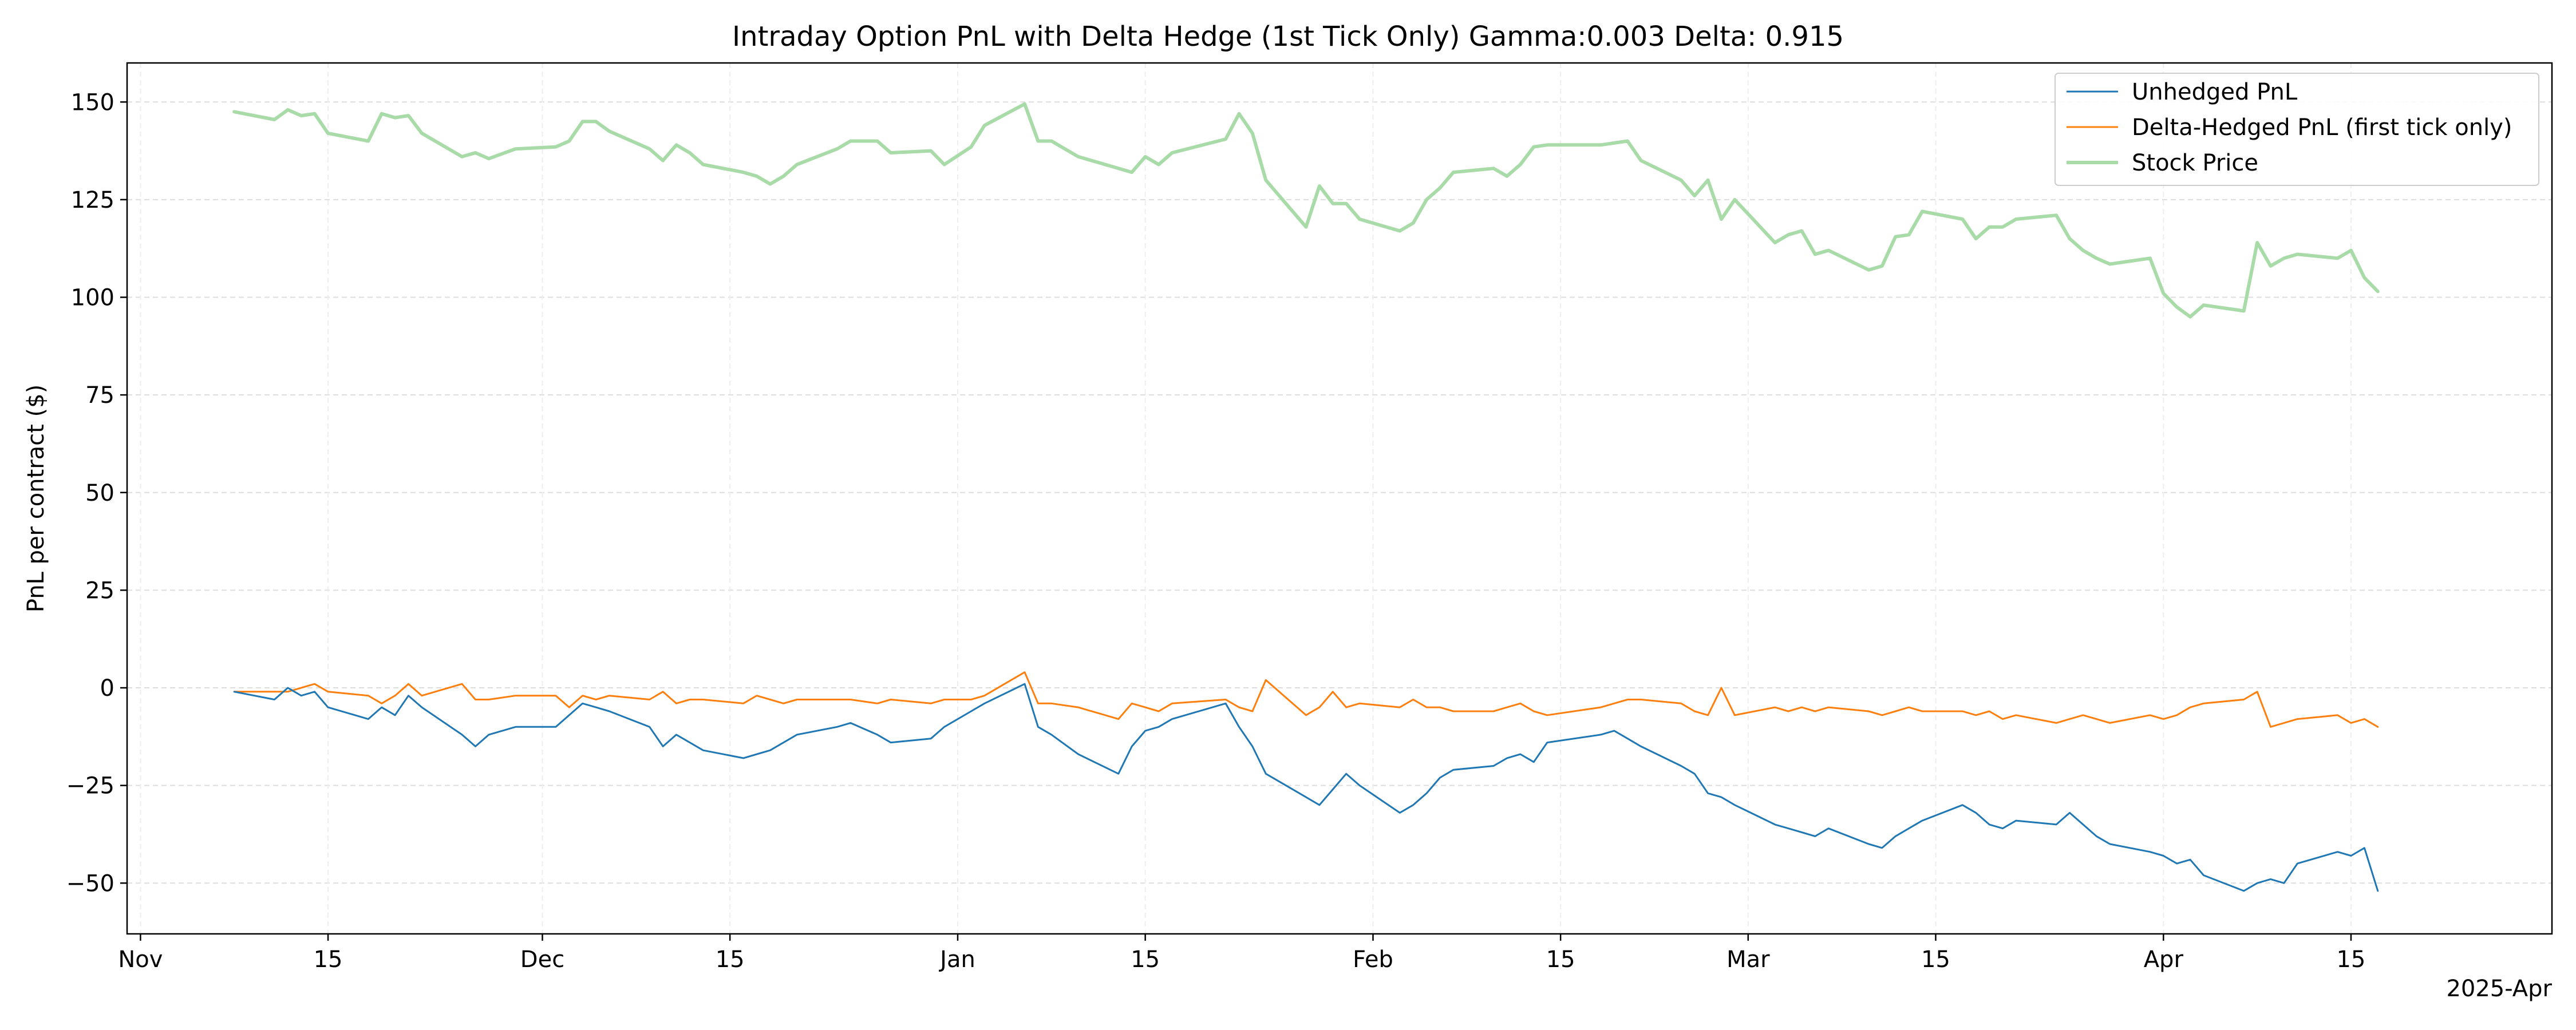  I want to click on x-tick-label: Jan, so click(956, 959).